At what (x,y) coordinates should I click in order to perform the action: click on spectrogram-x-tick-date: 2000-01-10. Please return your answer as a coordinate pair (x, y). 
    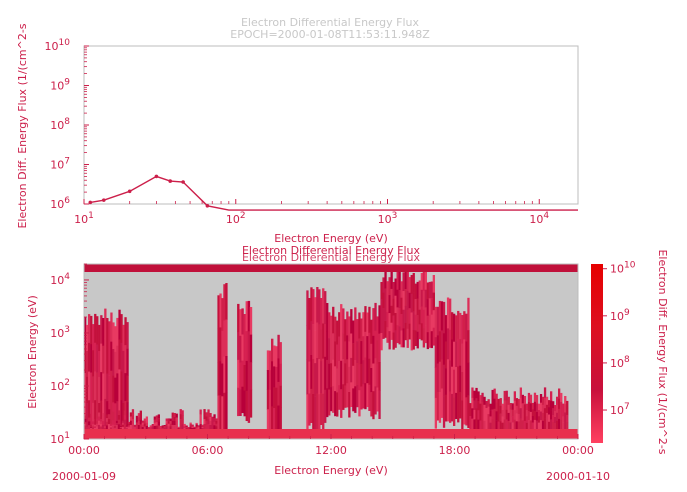
    Looking at the image, I should click on (578, 476).